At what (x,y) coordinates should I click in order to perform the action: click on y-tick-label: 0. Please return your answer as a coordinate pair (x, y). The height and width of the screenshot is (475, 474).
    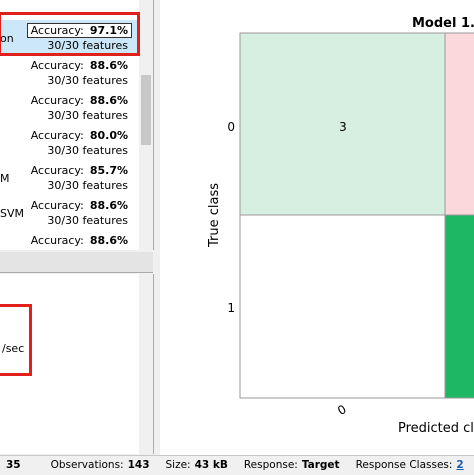
    Looking at the image, I should click on (231, 127).